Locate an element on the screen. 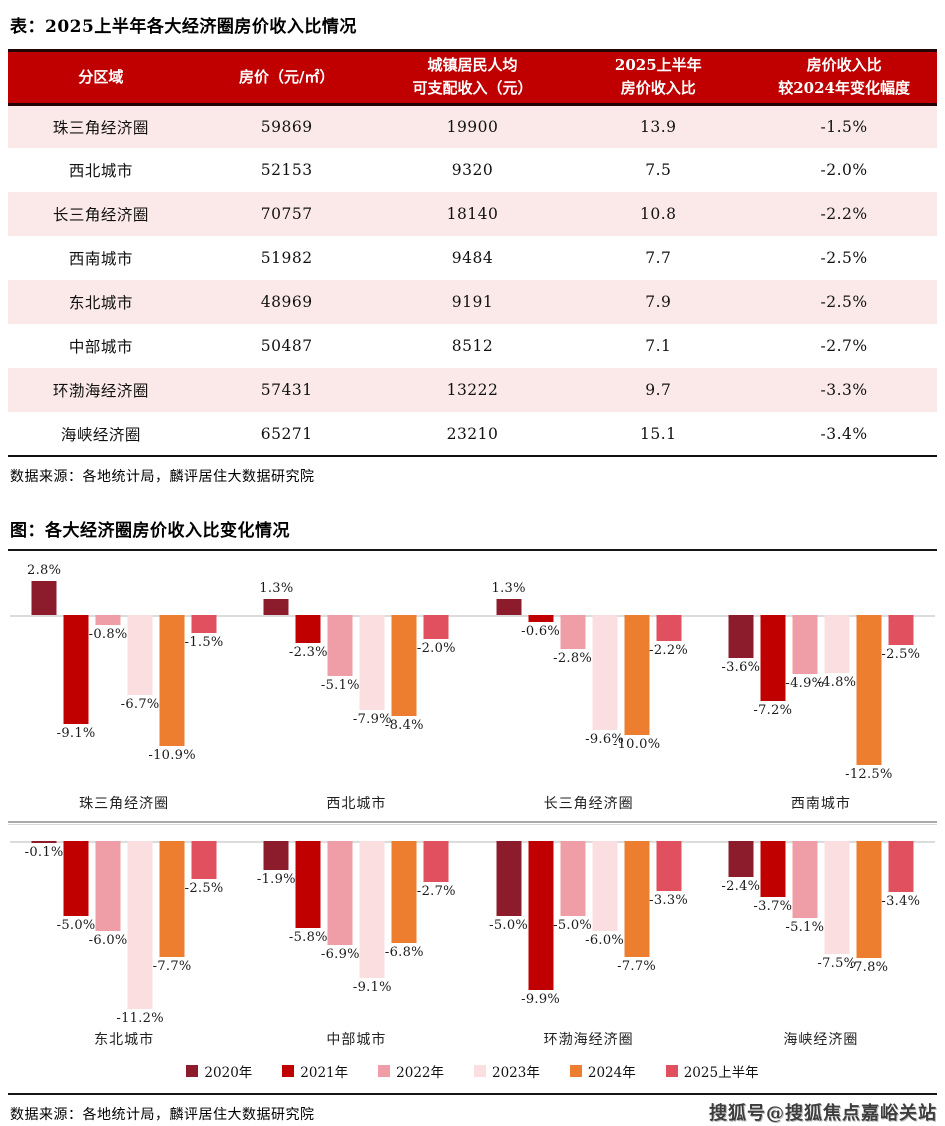 This screenshot has height=1126, width=945. table-cell: 东北城市 is located at coordinates (100, 303).